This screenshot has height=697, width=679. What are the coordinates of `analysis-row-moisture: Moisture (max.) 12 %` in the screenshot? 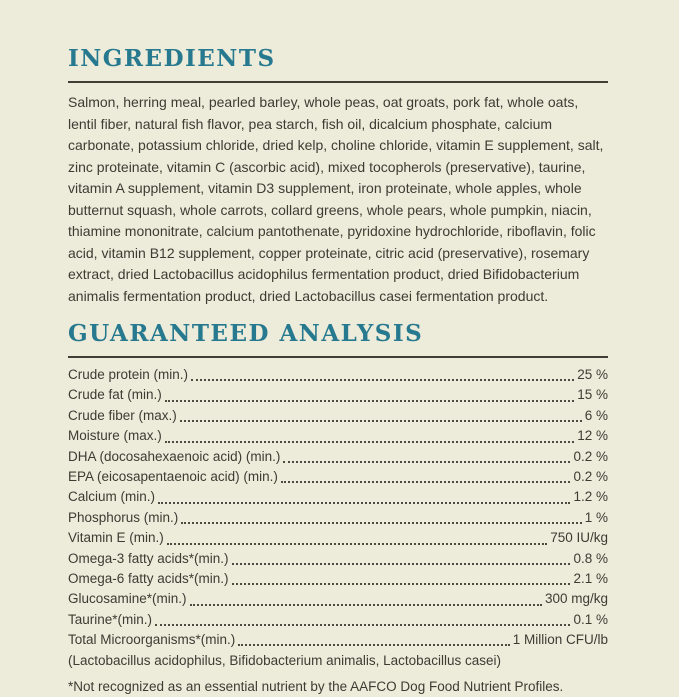 It's located at (338, 436).